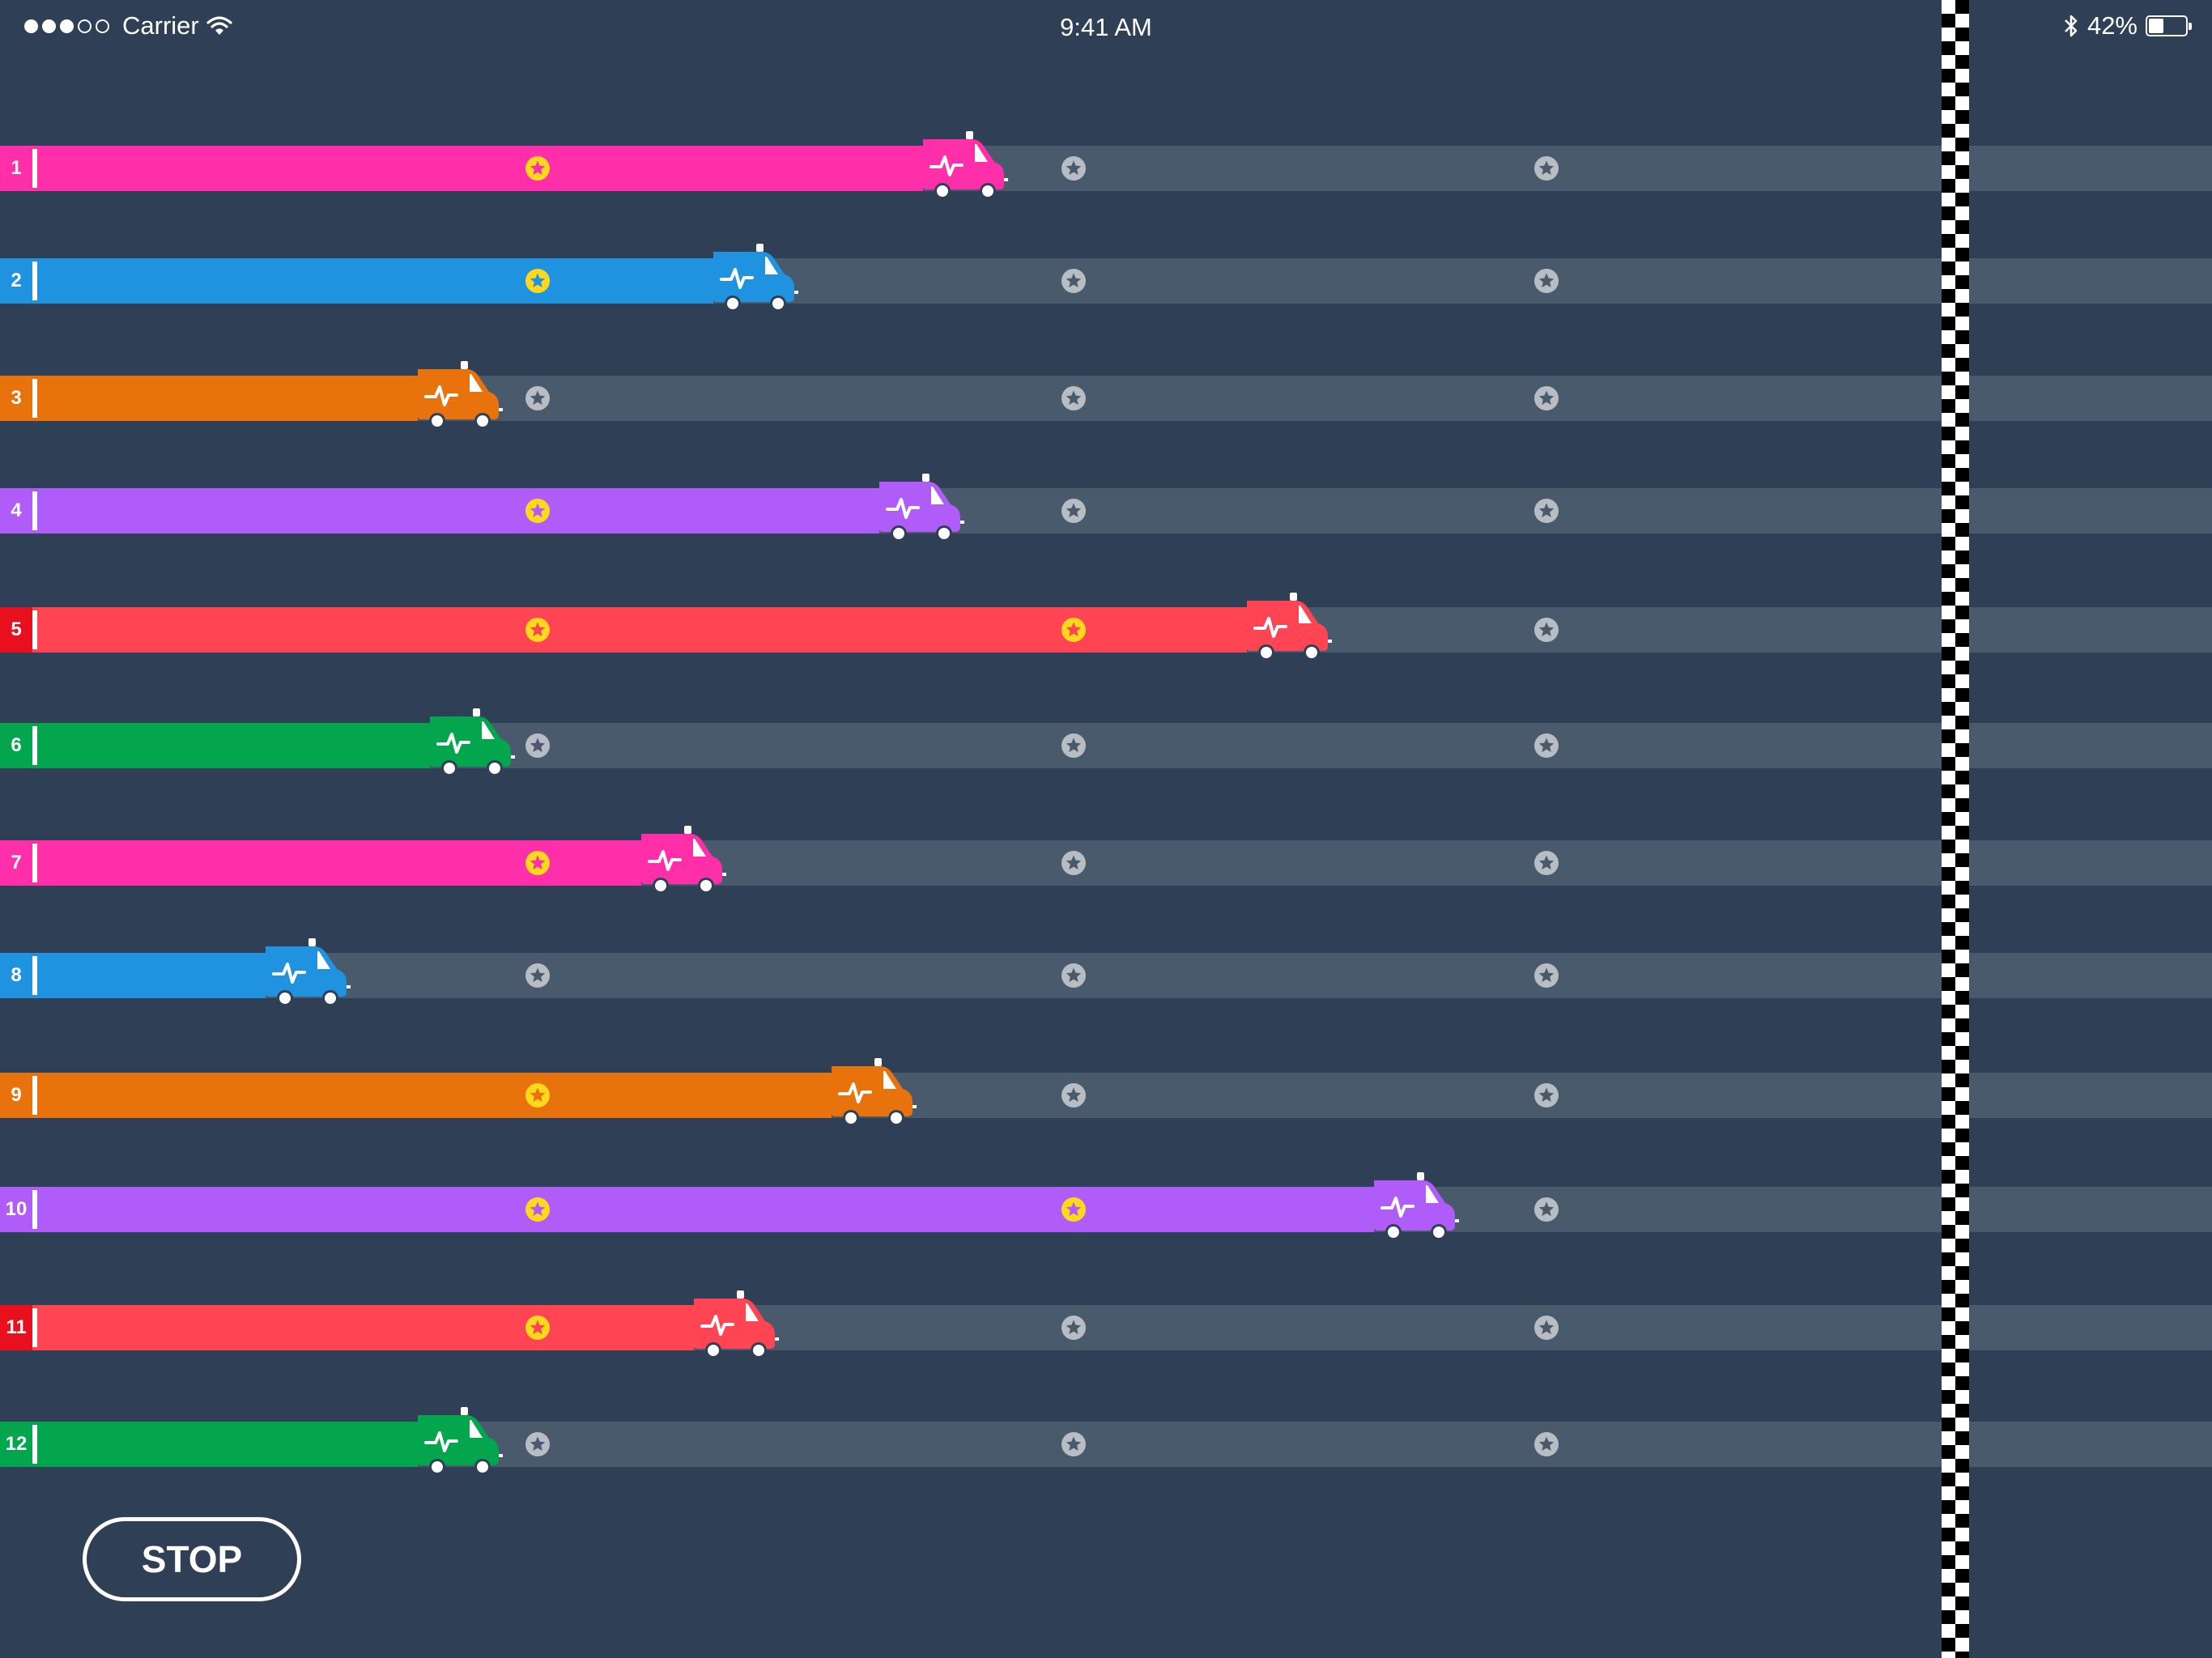 This screenshot has height=1658, width=2212. I want to click on lane-number: 2, so click(16, 281).